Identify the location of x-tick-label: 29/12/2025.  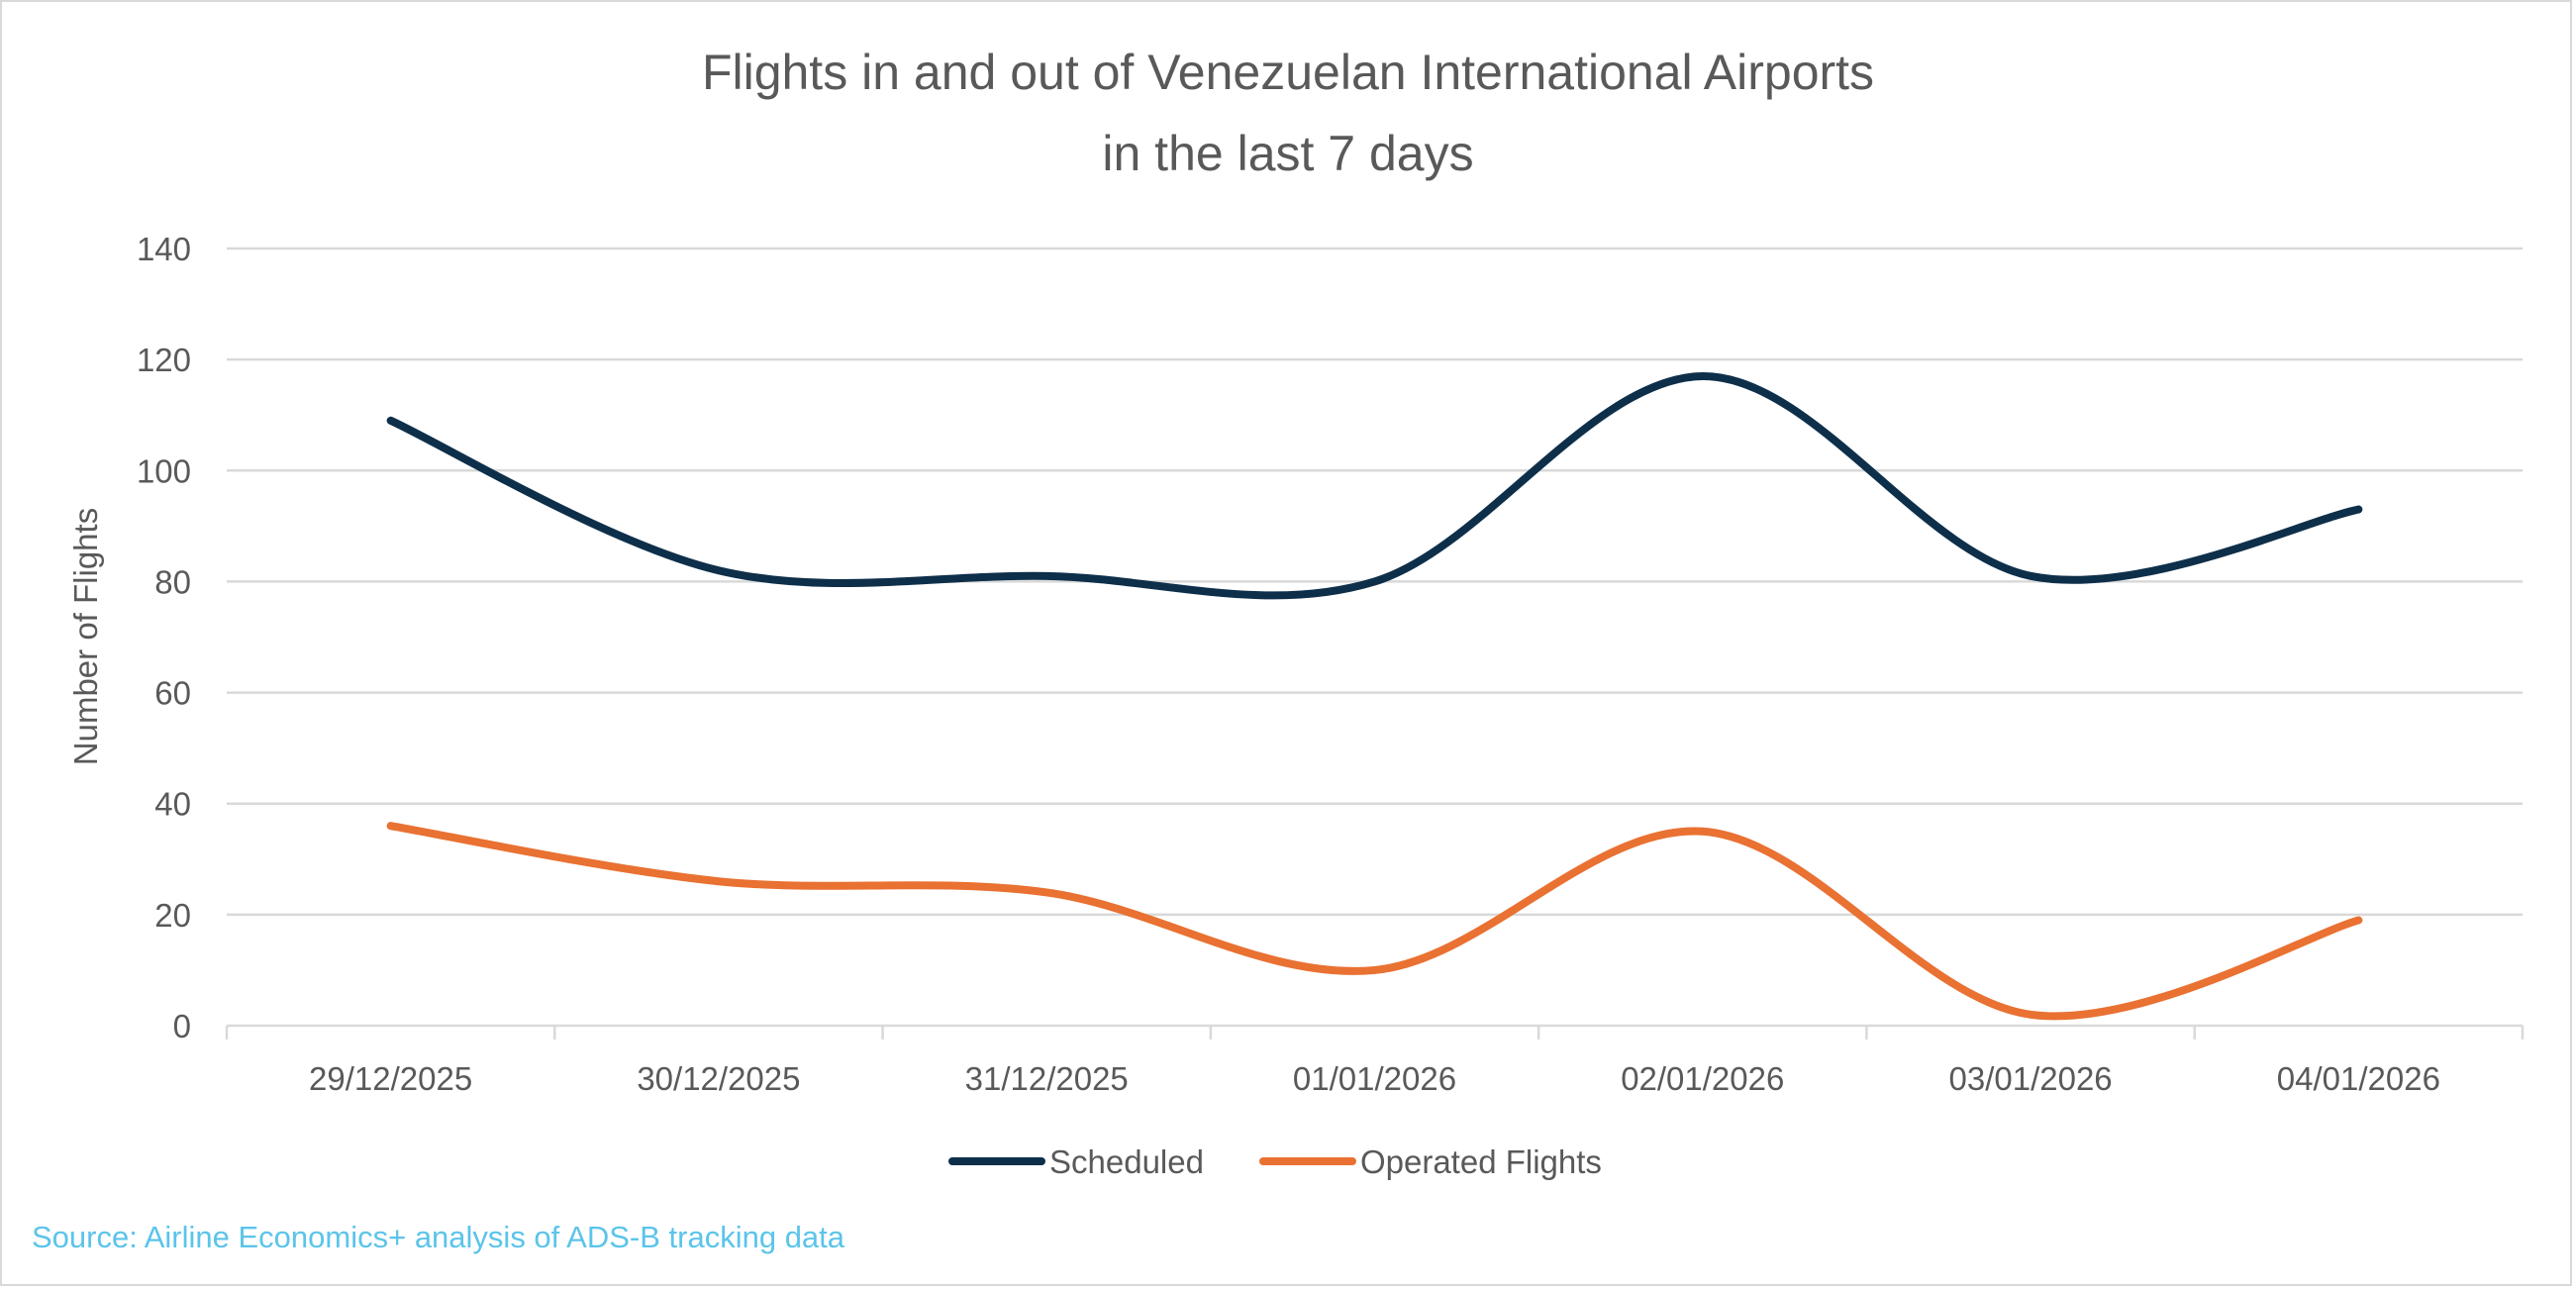
(390, 1079).